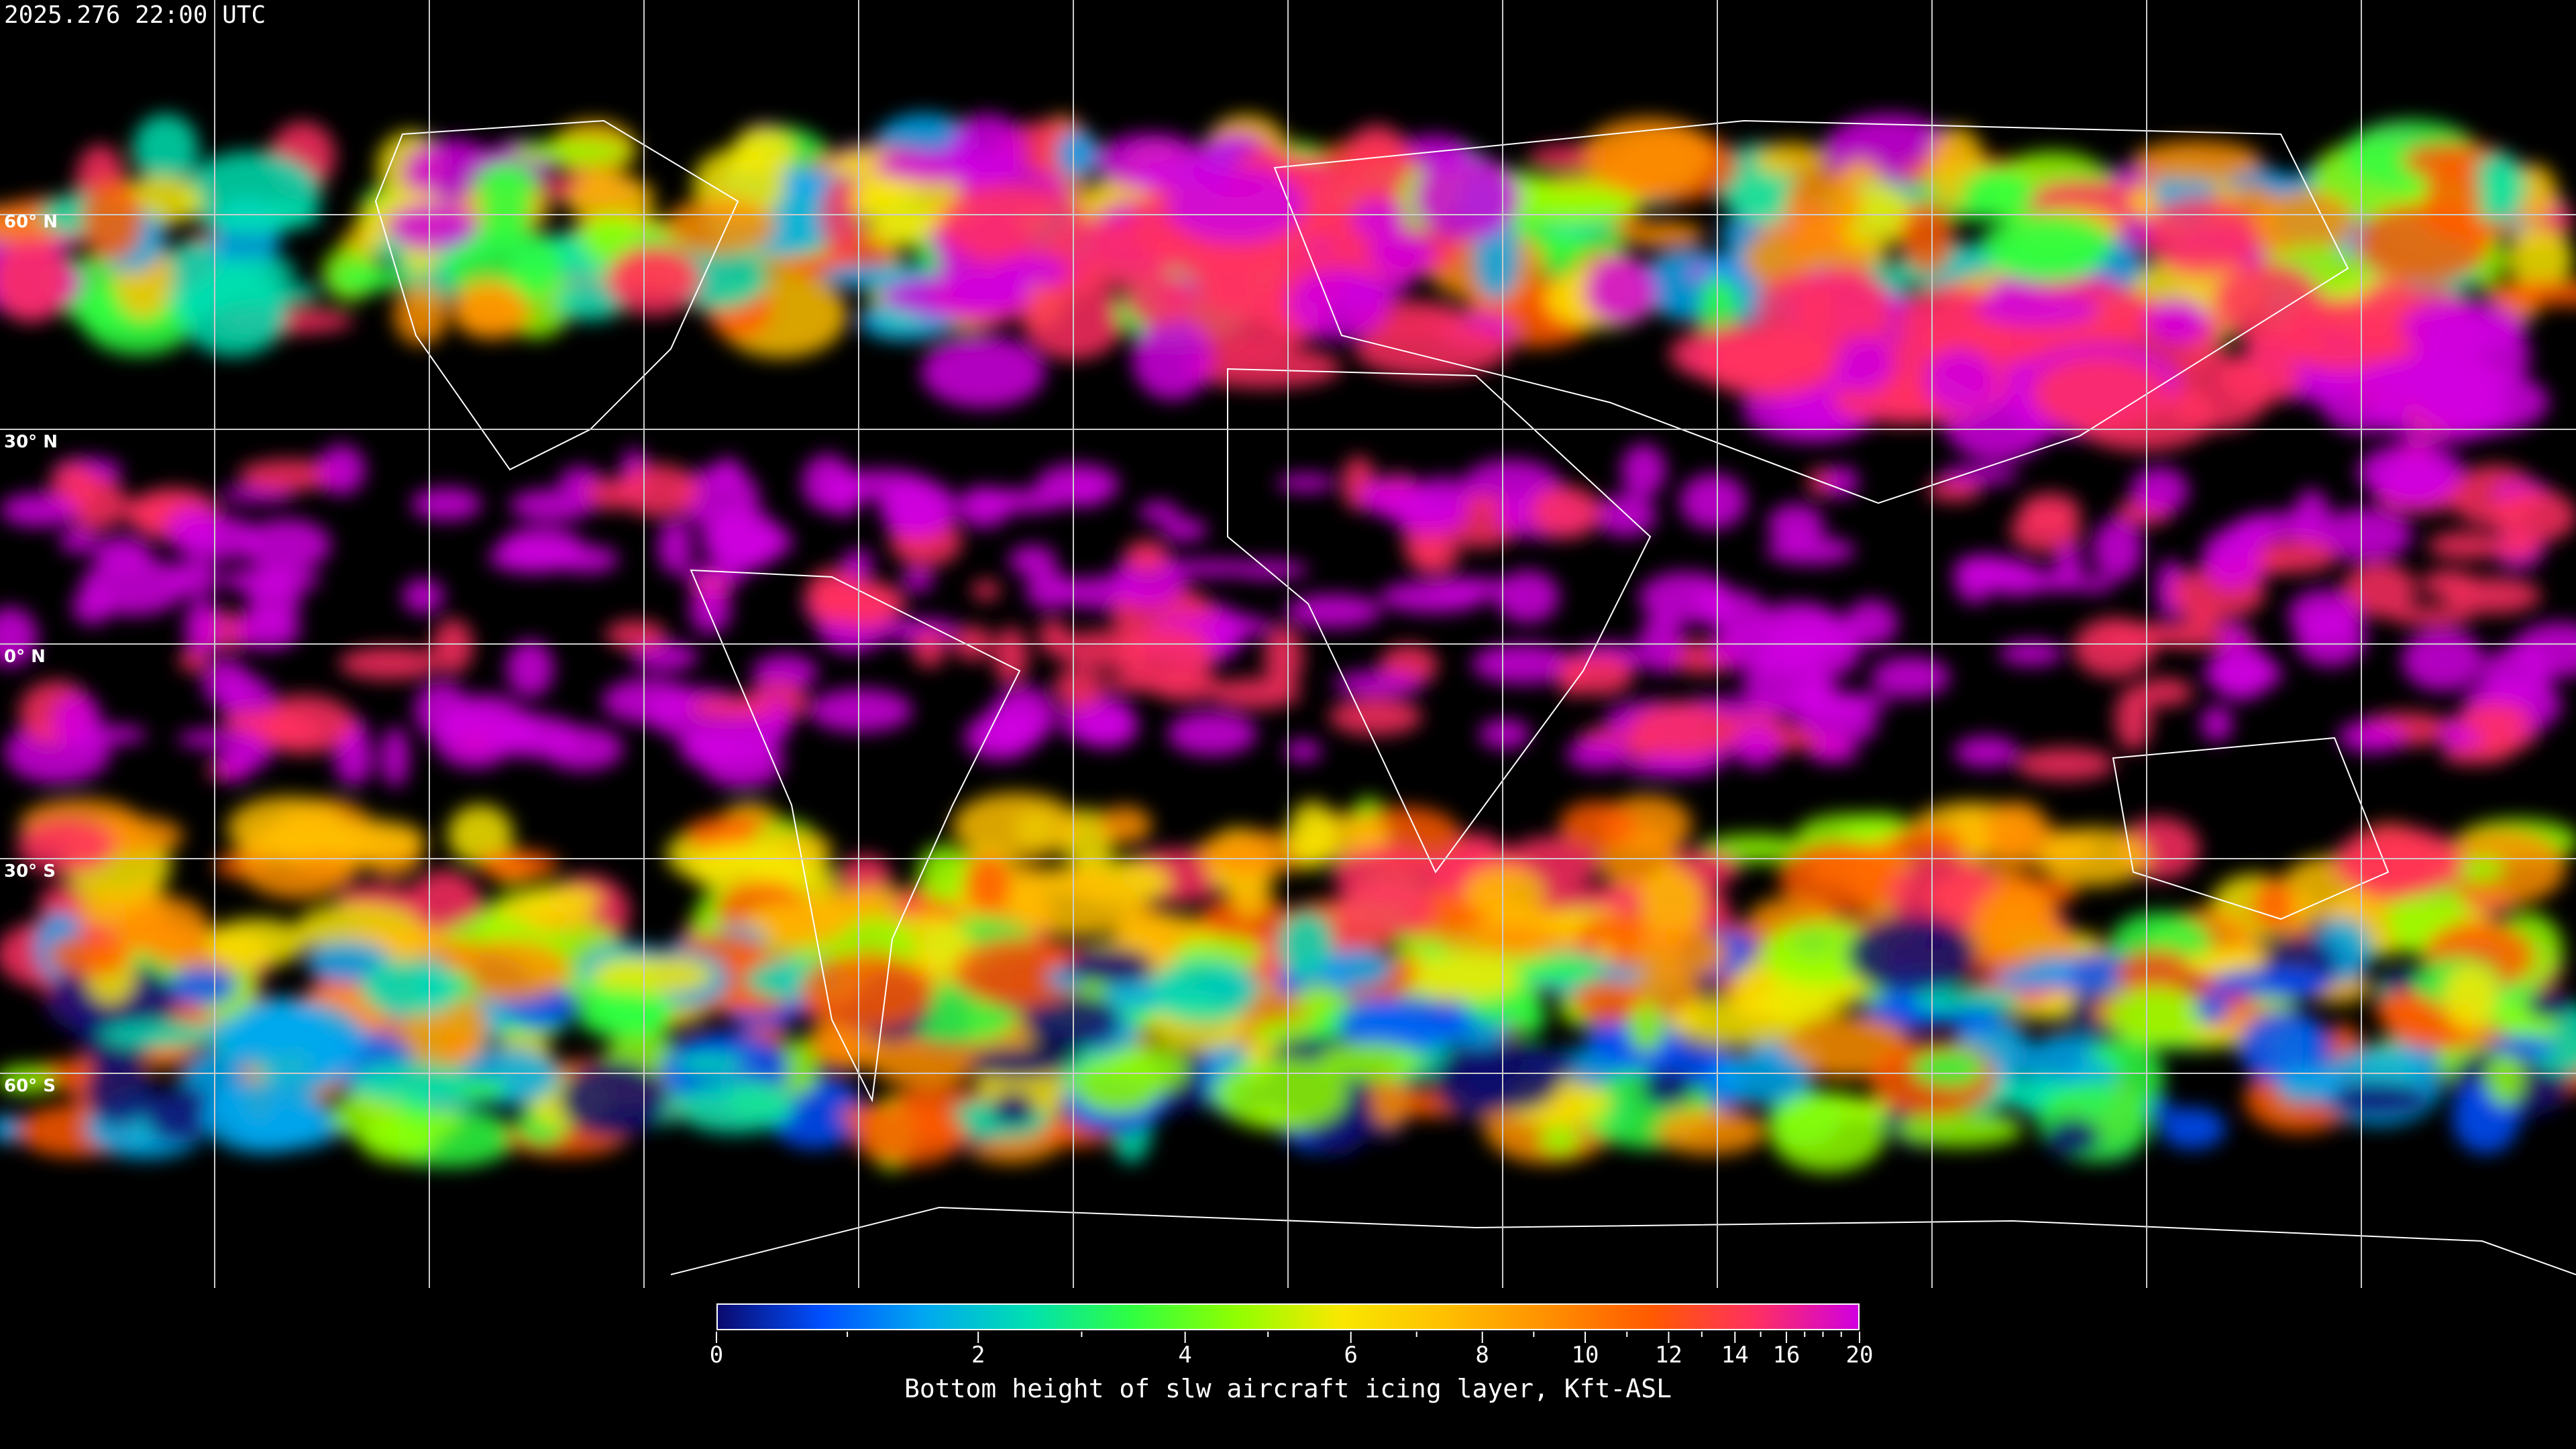 This screenshot has width=2576, height=1449. I want to click on colorbar-tick-label: 2, so click(978, 1355).